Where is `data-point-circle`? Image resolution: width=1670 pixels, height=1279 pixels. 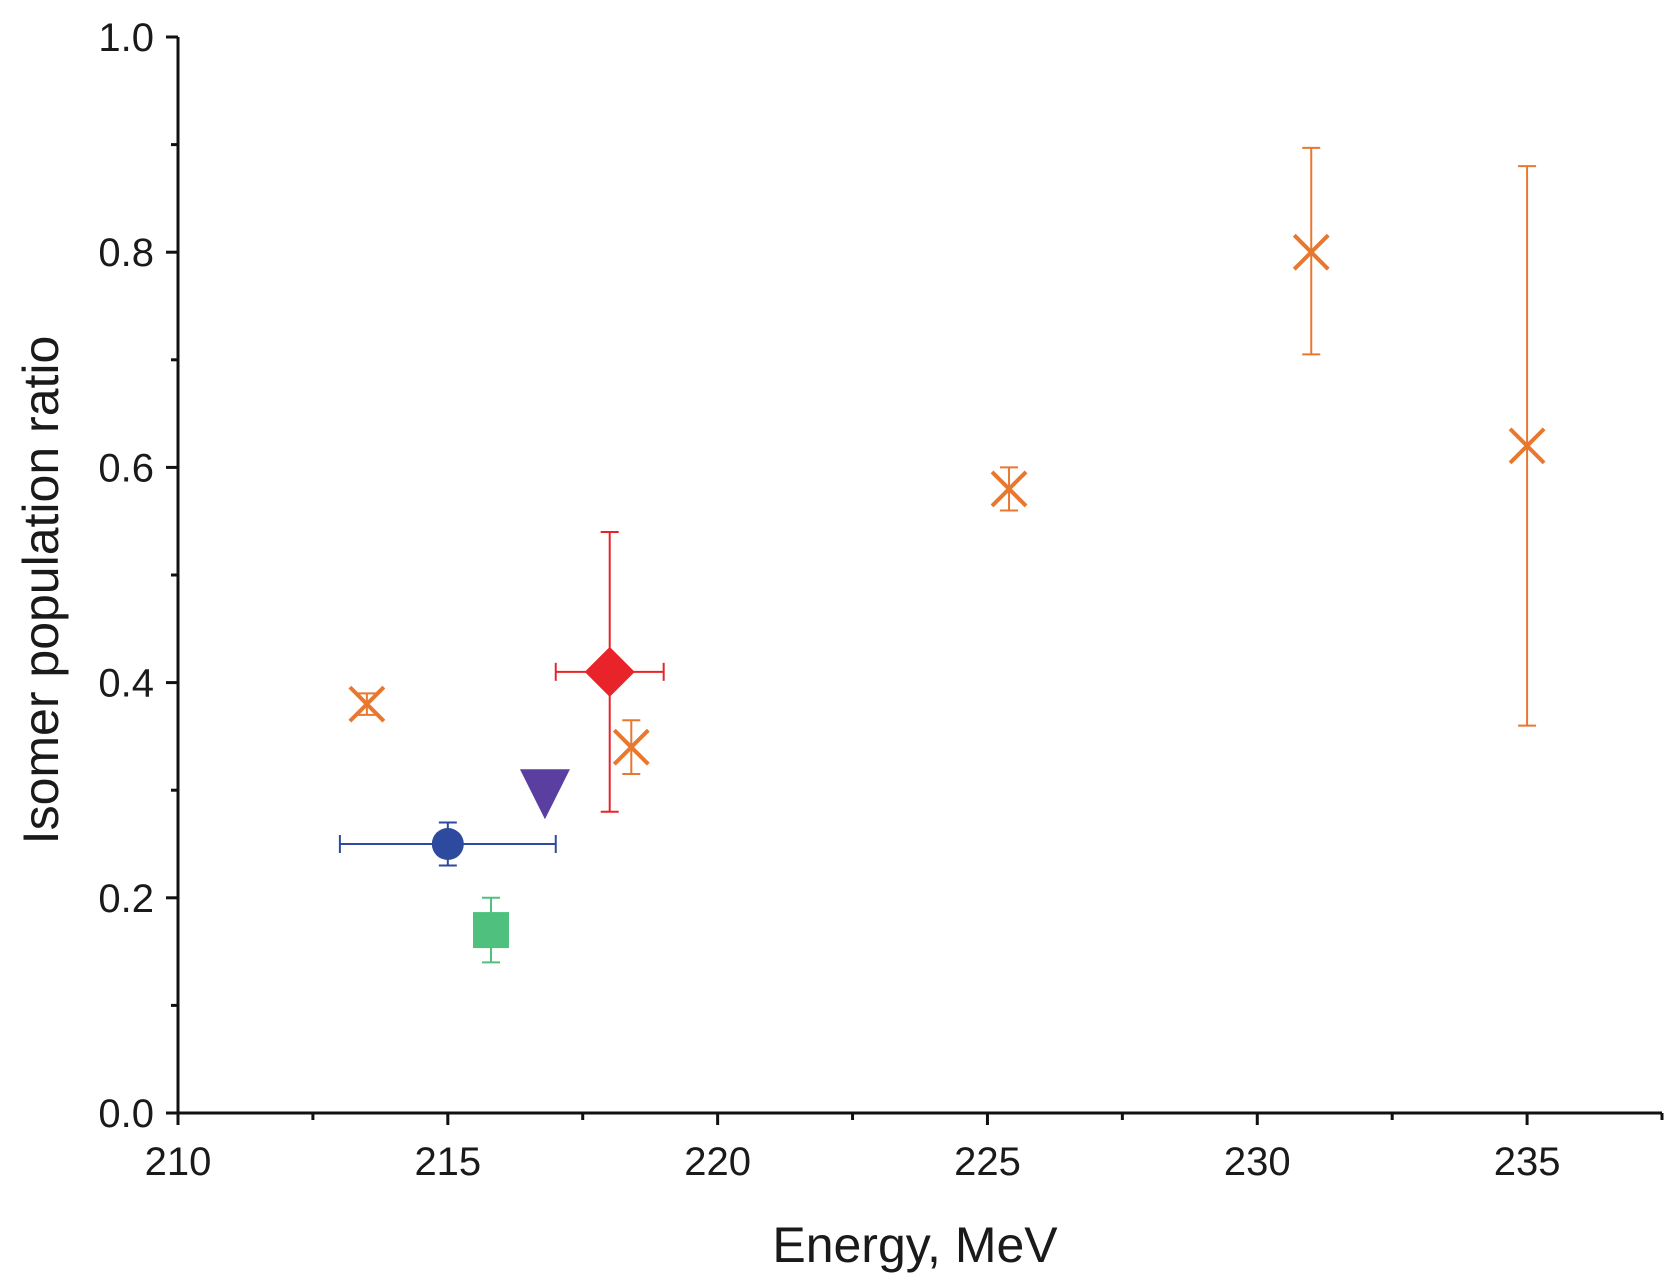 data-point-circle is located at coordinates (447, 844).